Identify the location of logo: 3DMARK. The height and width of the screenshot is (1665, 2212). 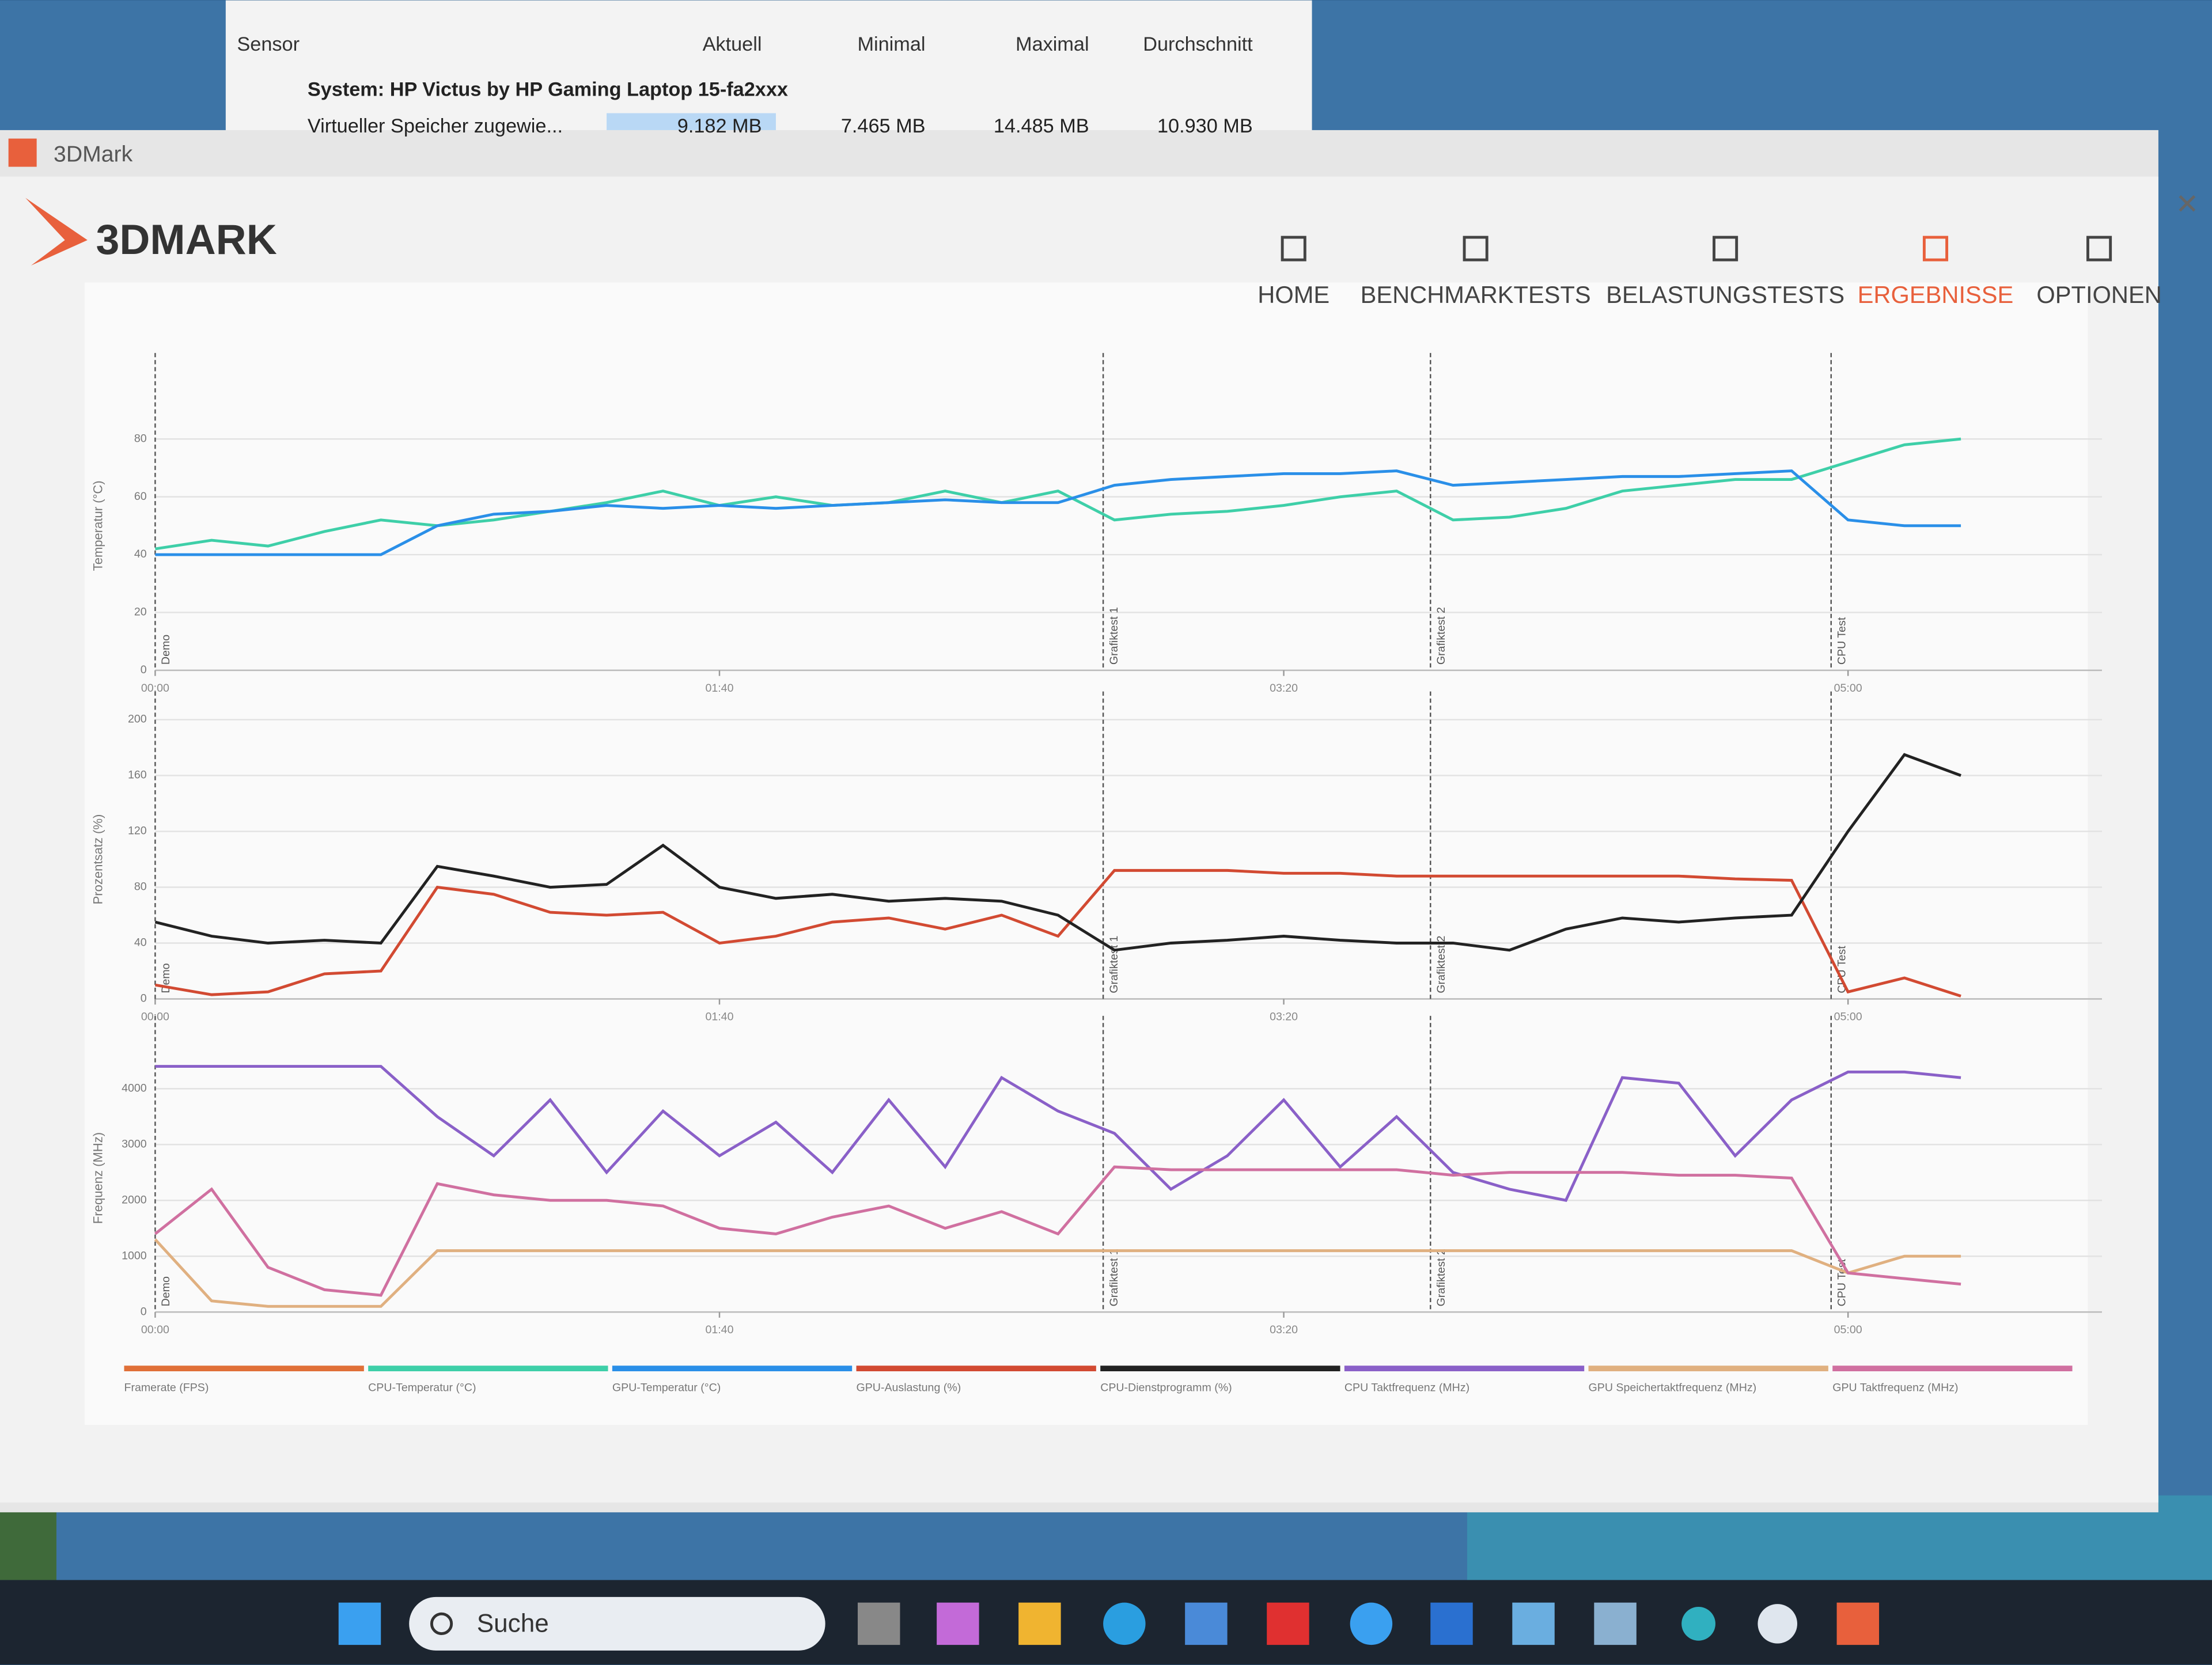
(186, 239).